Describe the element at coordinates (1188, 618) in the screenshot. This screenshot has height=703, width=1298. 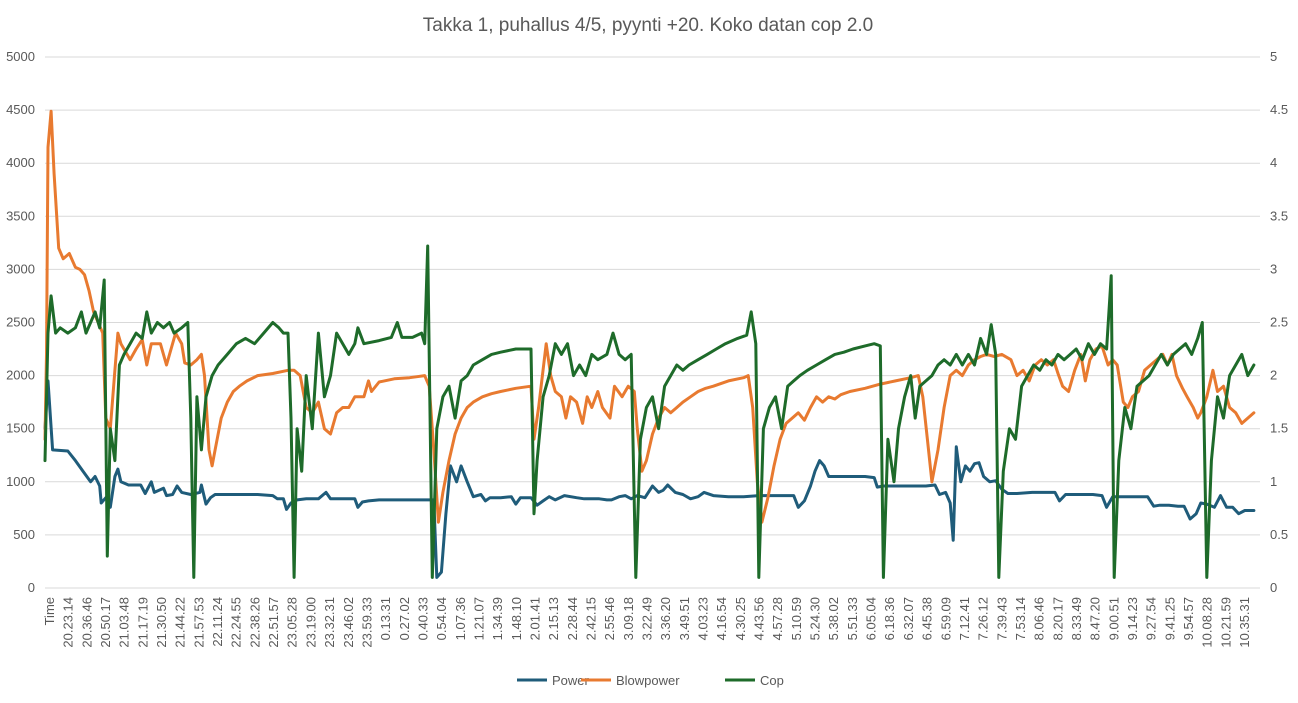
I see `x-tick-label: 9.54.57` at that location.